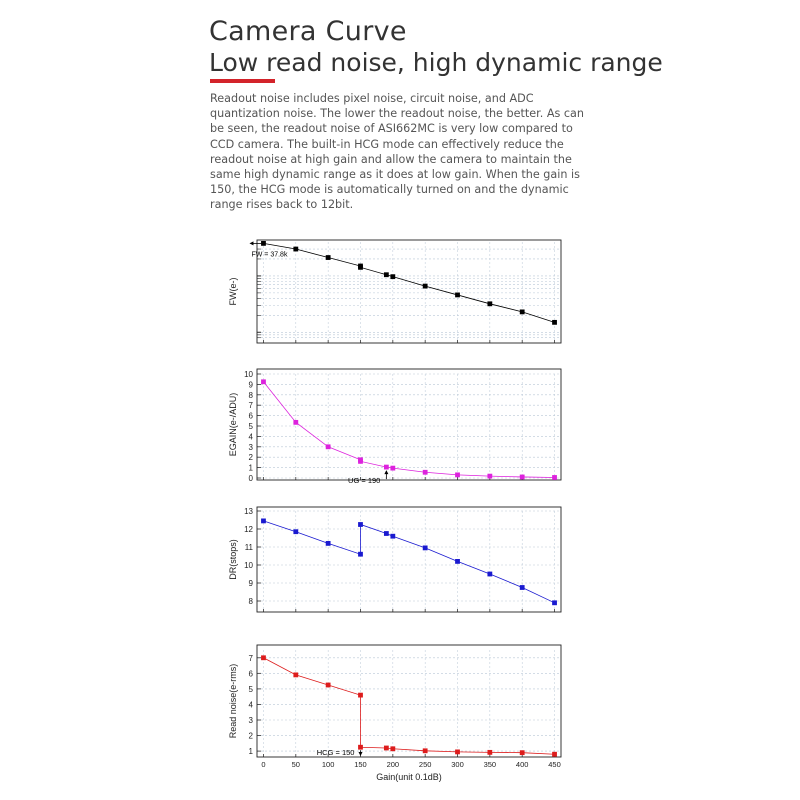 This screenshot has height=800, width=800. Describe the element at coordinates (251, 720) in the screenshot. I see `panel-4-ytick-label: 3` at that location.